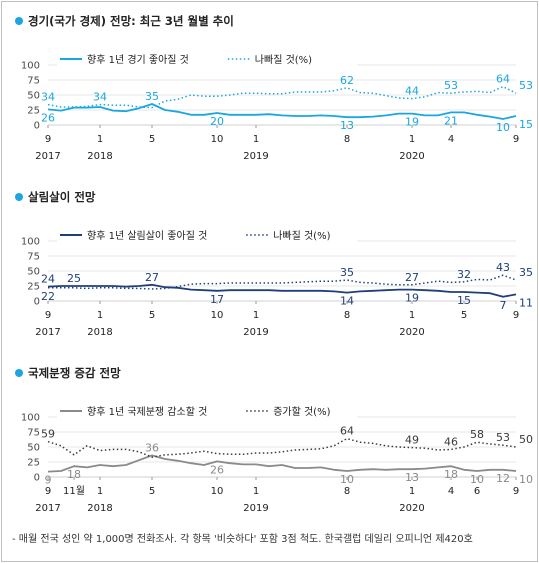 The height and width of the screenshot is (563, 539). What do you see at coordinates (503, 305) in the screenshot?
I see `data-label: 7` at bounding box center [503, 305].